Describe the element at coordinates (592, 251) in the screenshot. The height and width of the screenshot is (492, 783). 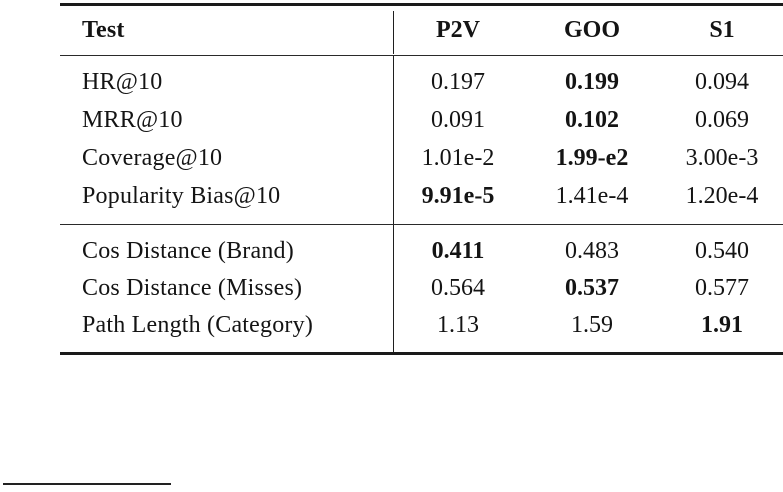
I see `metric-value: 0.483` at that location.